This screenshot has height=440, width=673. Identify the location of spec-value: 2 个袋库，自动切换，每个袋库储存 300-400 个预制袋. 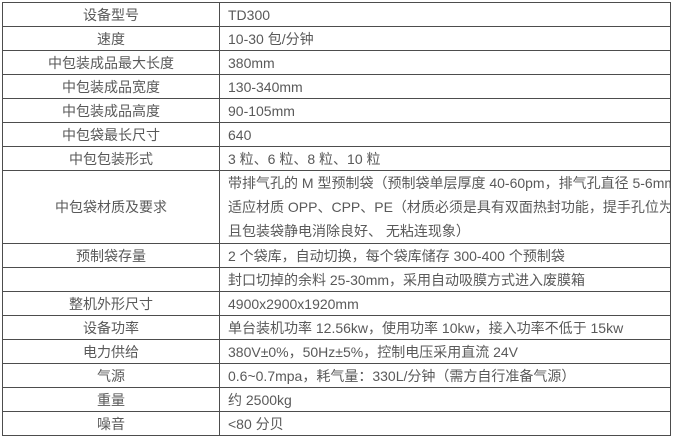
(445, 255).